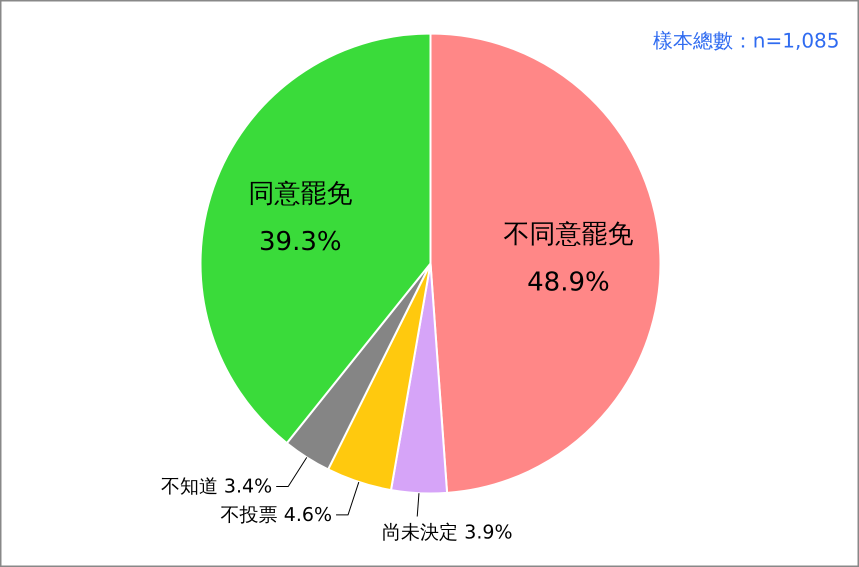 This screenshot has height=567, width=859. What do you see at coordinates (568, 235) in the screenshot?
I see `slice-label: 不同意罷免` at bounding box center [568, 235].